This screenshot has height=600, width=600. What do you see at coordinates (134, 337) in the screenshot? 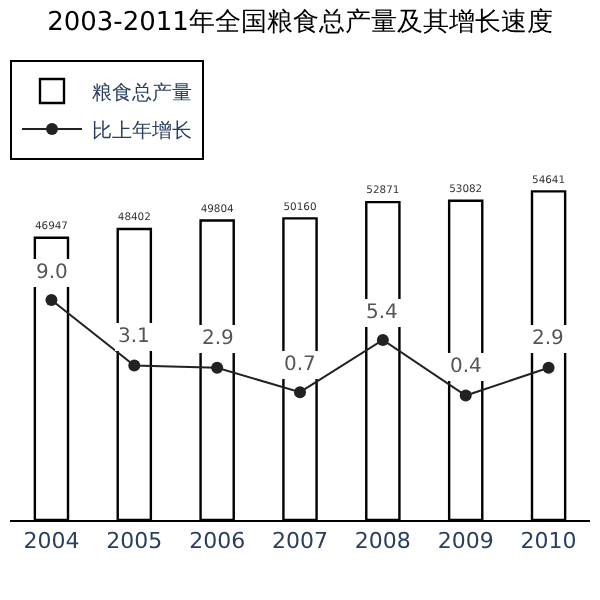
I see `data-label: 3.1` at bounding box center [134, 337].